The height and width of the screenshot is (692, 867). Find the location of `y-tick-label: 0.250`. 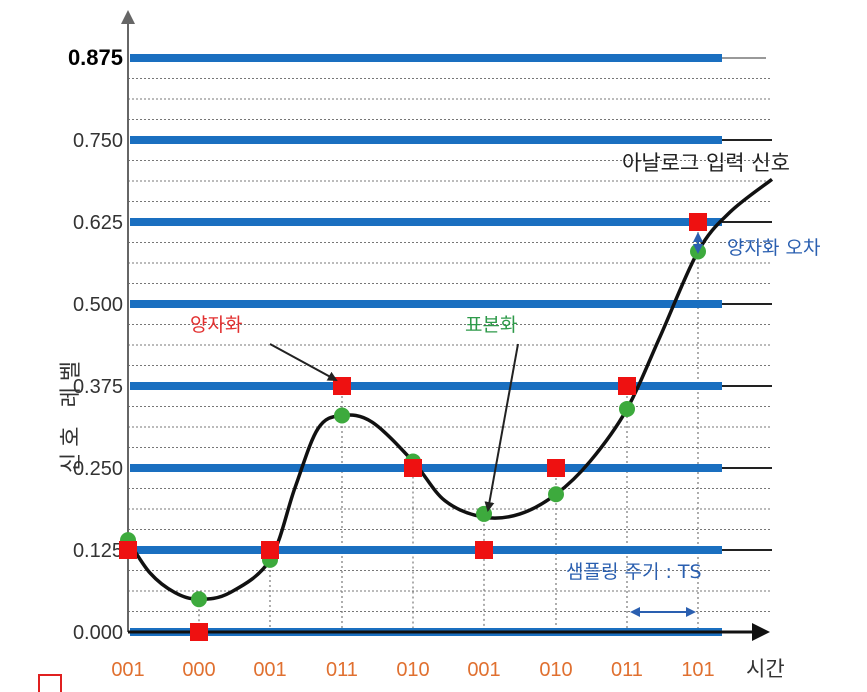

y-tick-label: 0.250 is located at coordinates (98, 469).